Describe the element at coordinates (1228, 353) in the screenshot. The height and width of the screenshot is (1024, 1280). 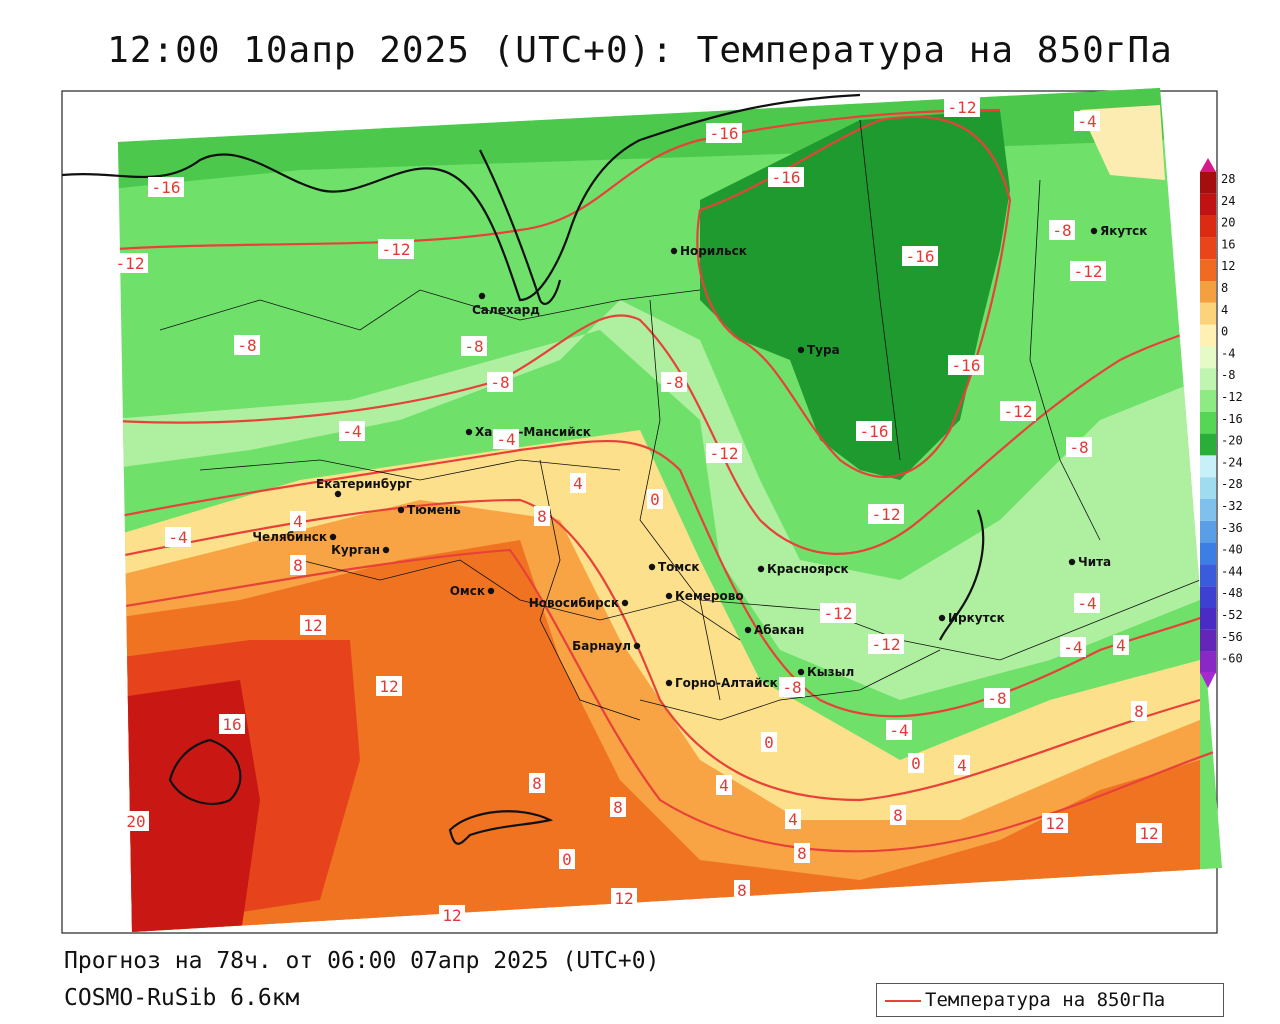
I see `colorbar-tick-label: -4` at that location.